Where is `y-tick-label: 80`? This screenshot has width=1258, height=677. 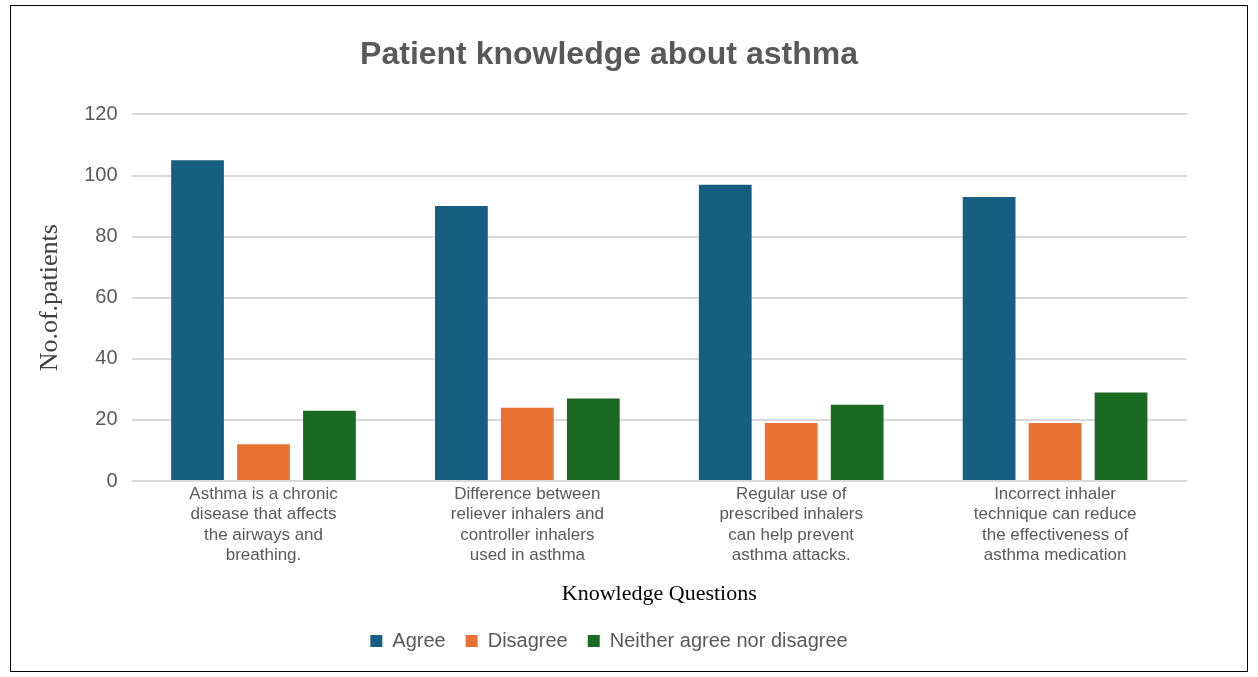 y-tick-label: 80 is located at coordinates (106, 235).